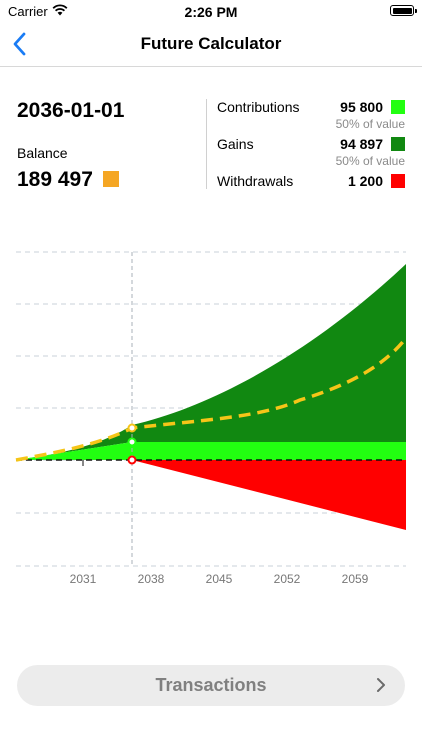  I want to click on x-tick-label: 2059, so click(355, 579).